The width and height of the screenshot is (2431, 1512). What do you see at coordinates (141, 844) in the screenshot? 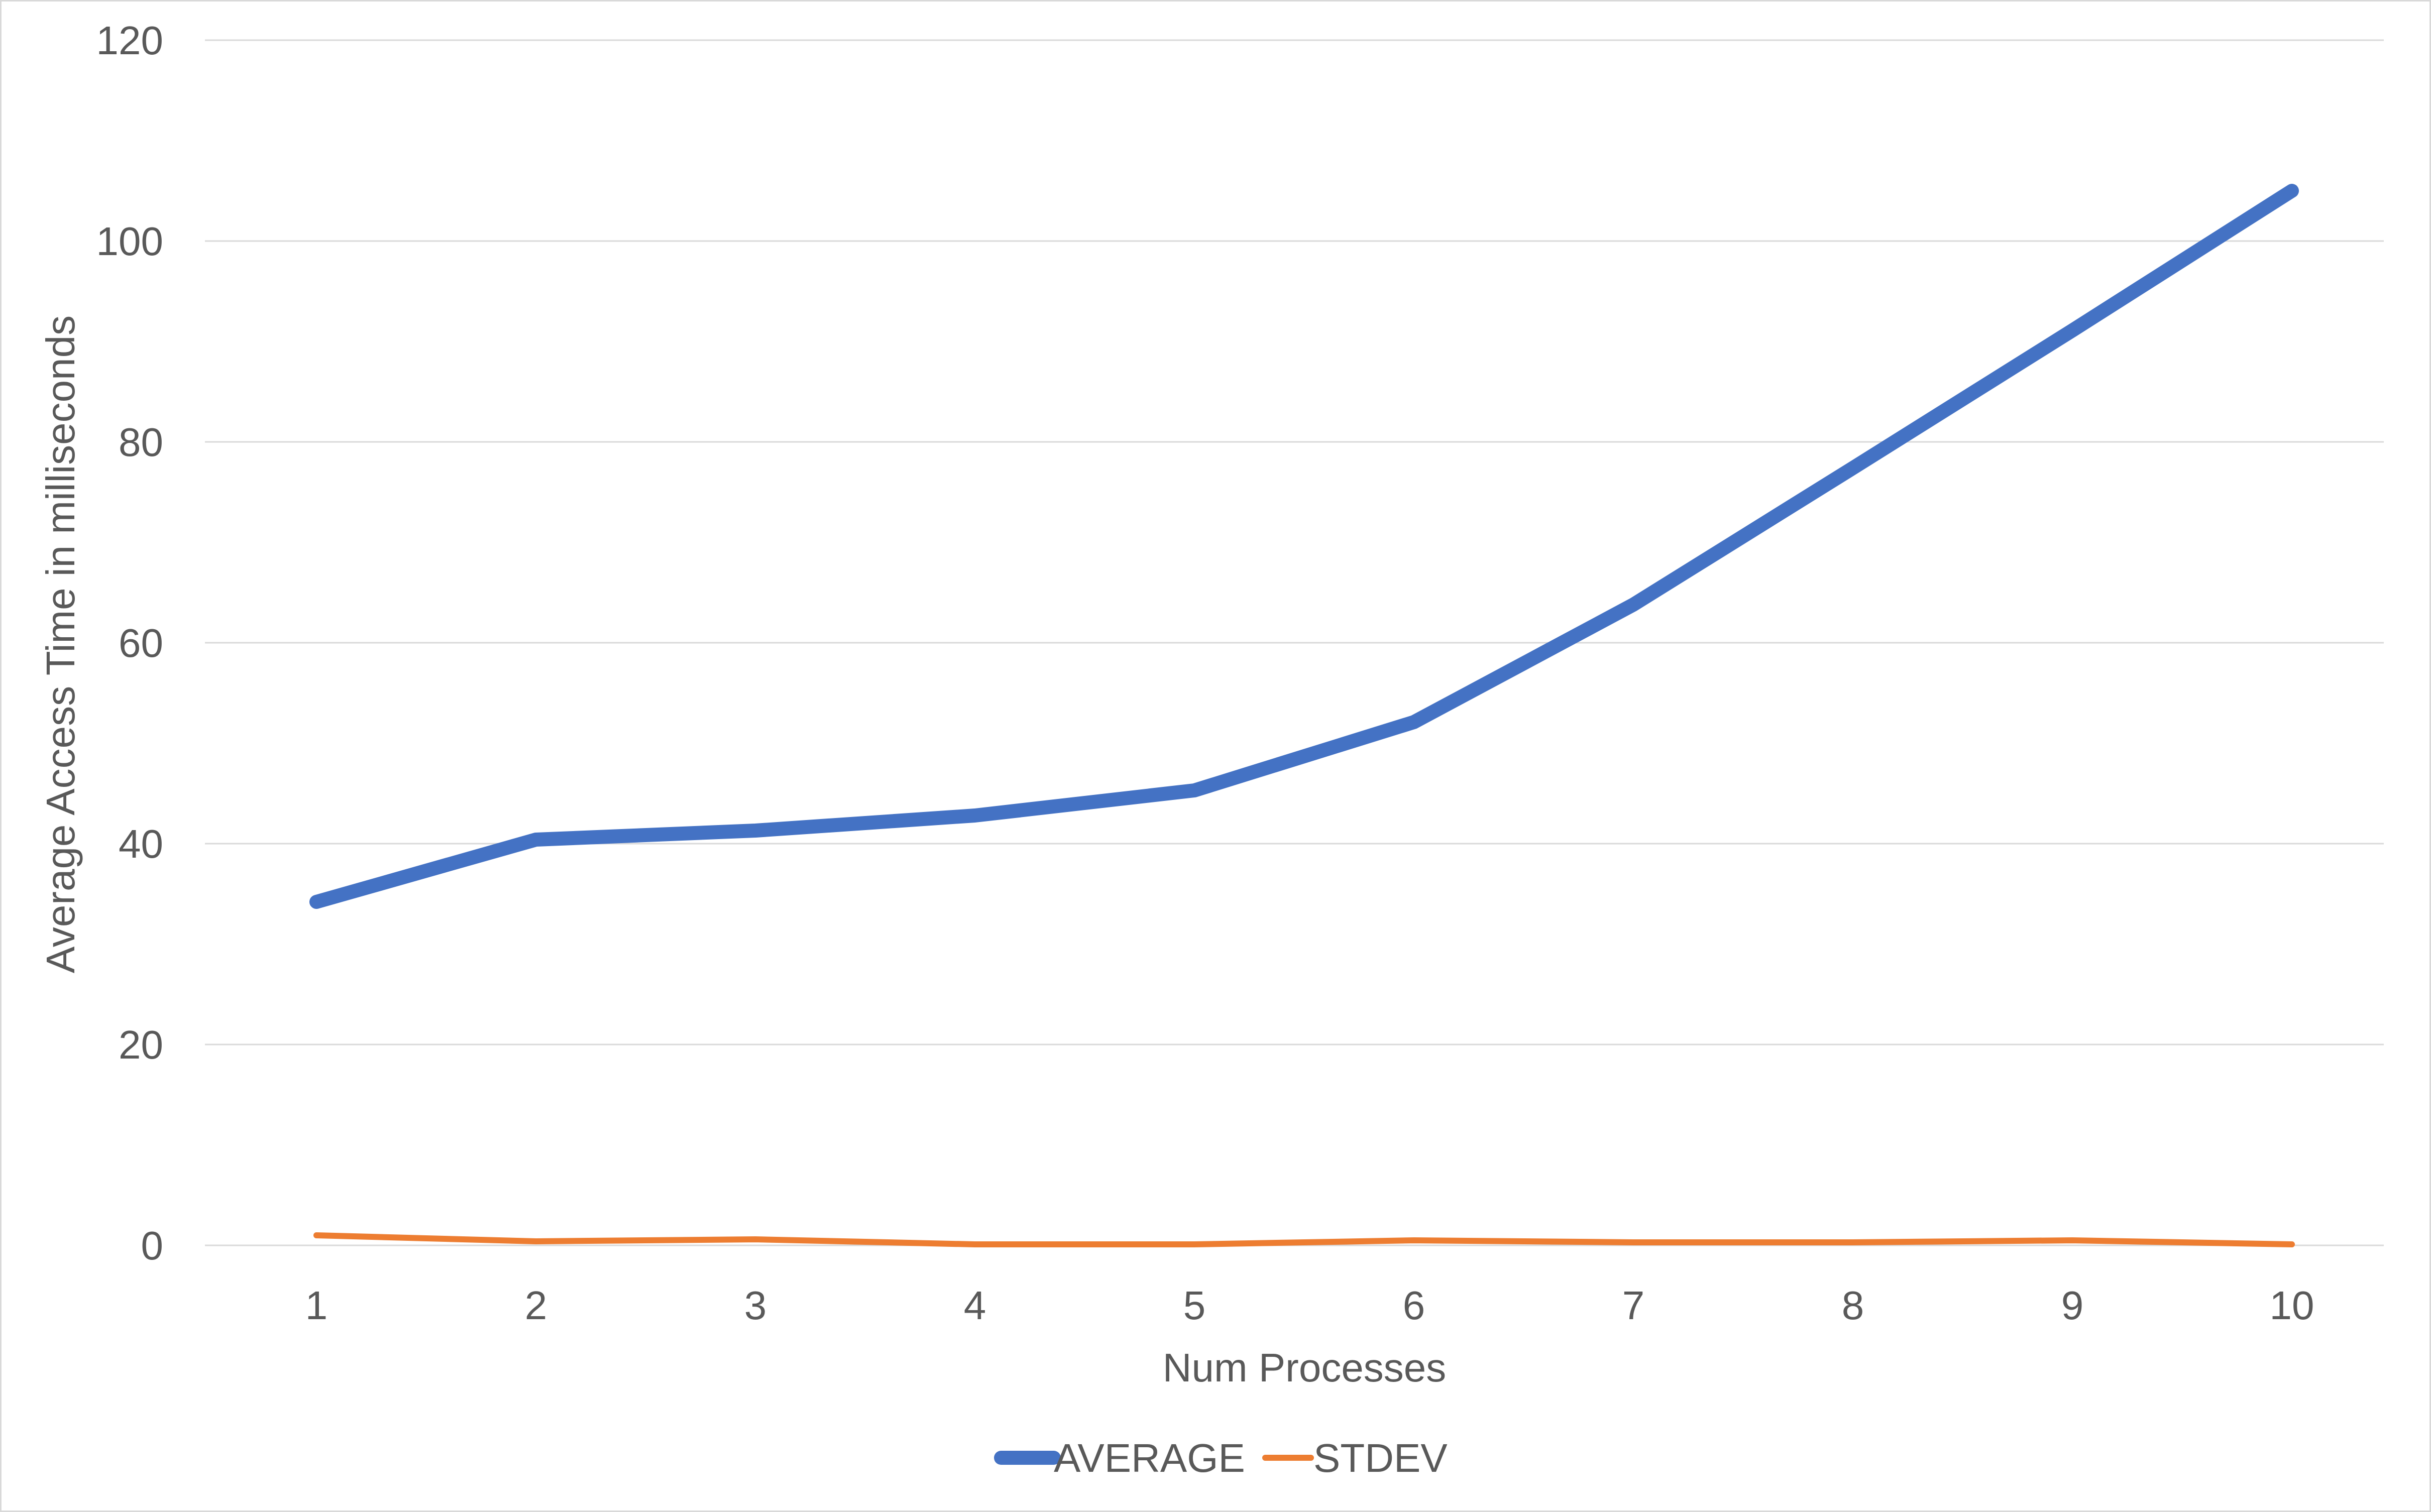
I see `y-tick-label: 40` at bounding box center [141, 844].